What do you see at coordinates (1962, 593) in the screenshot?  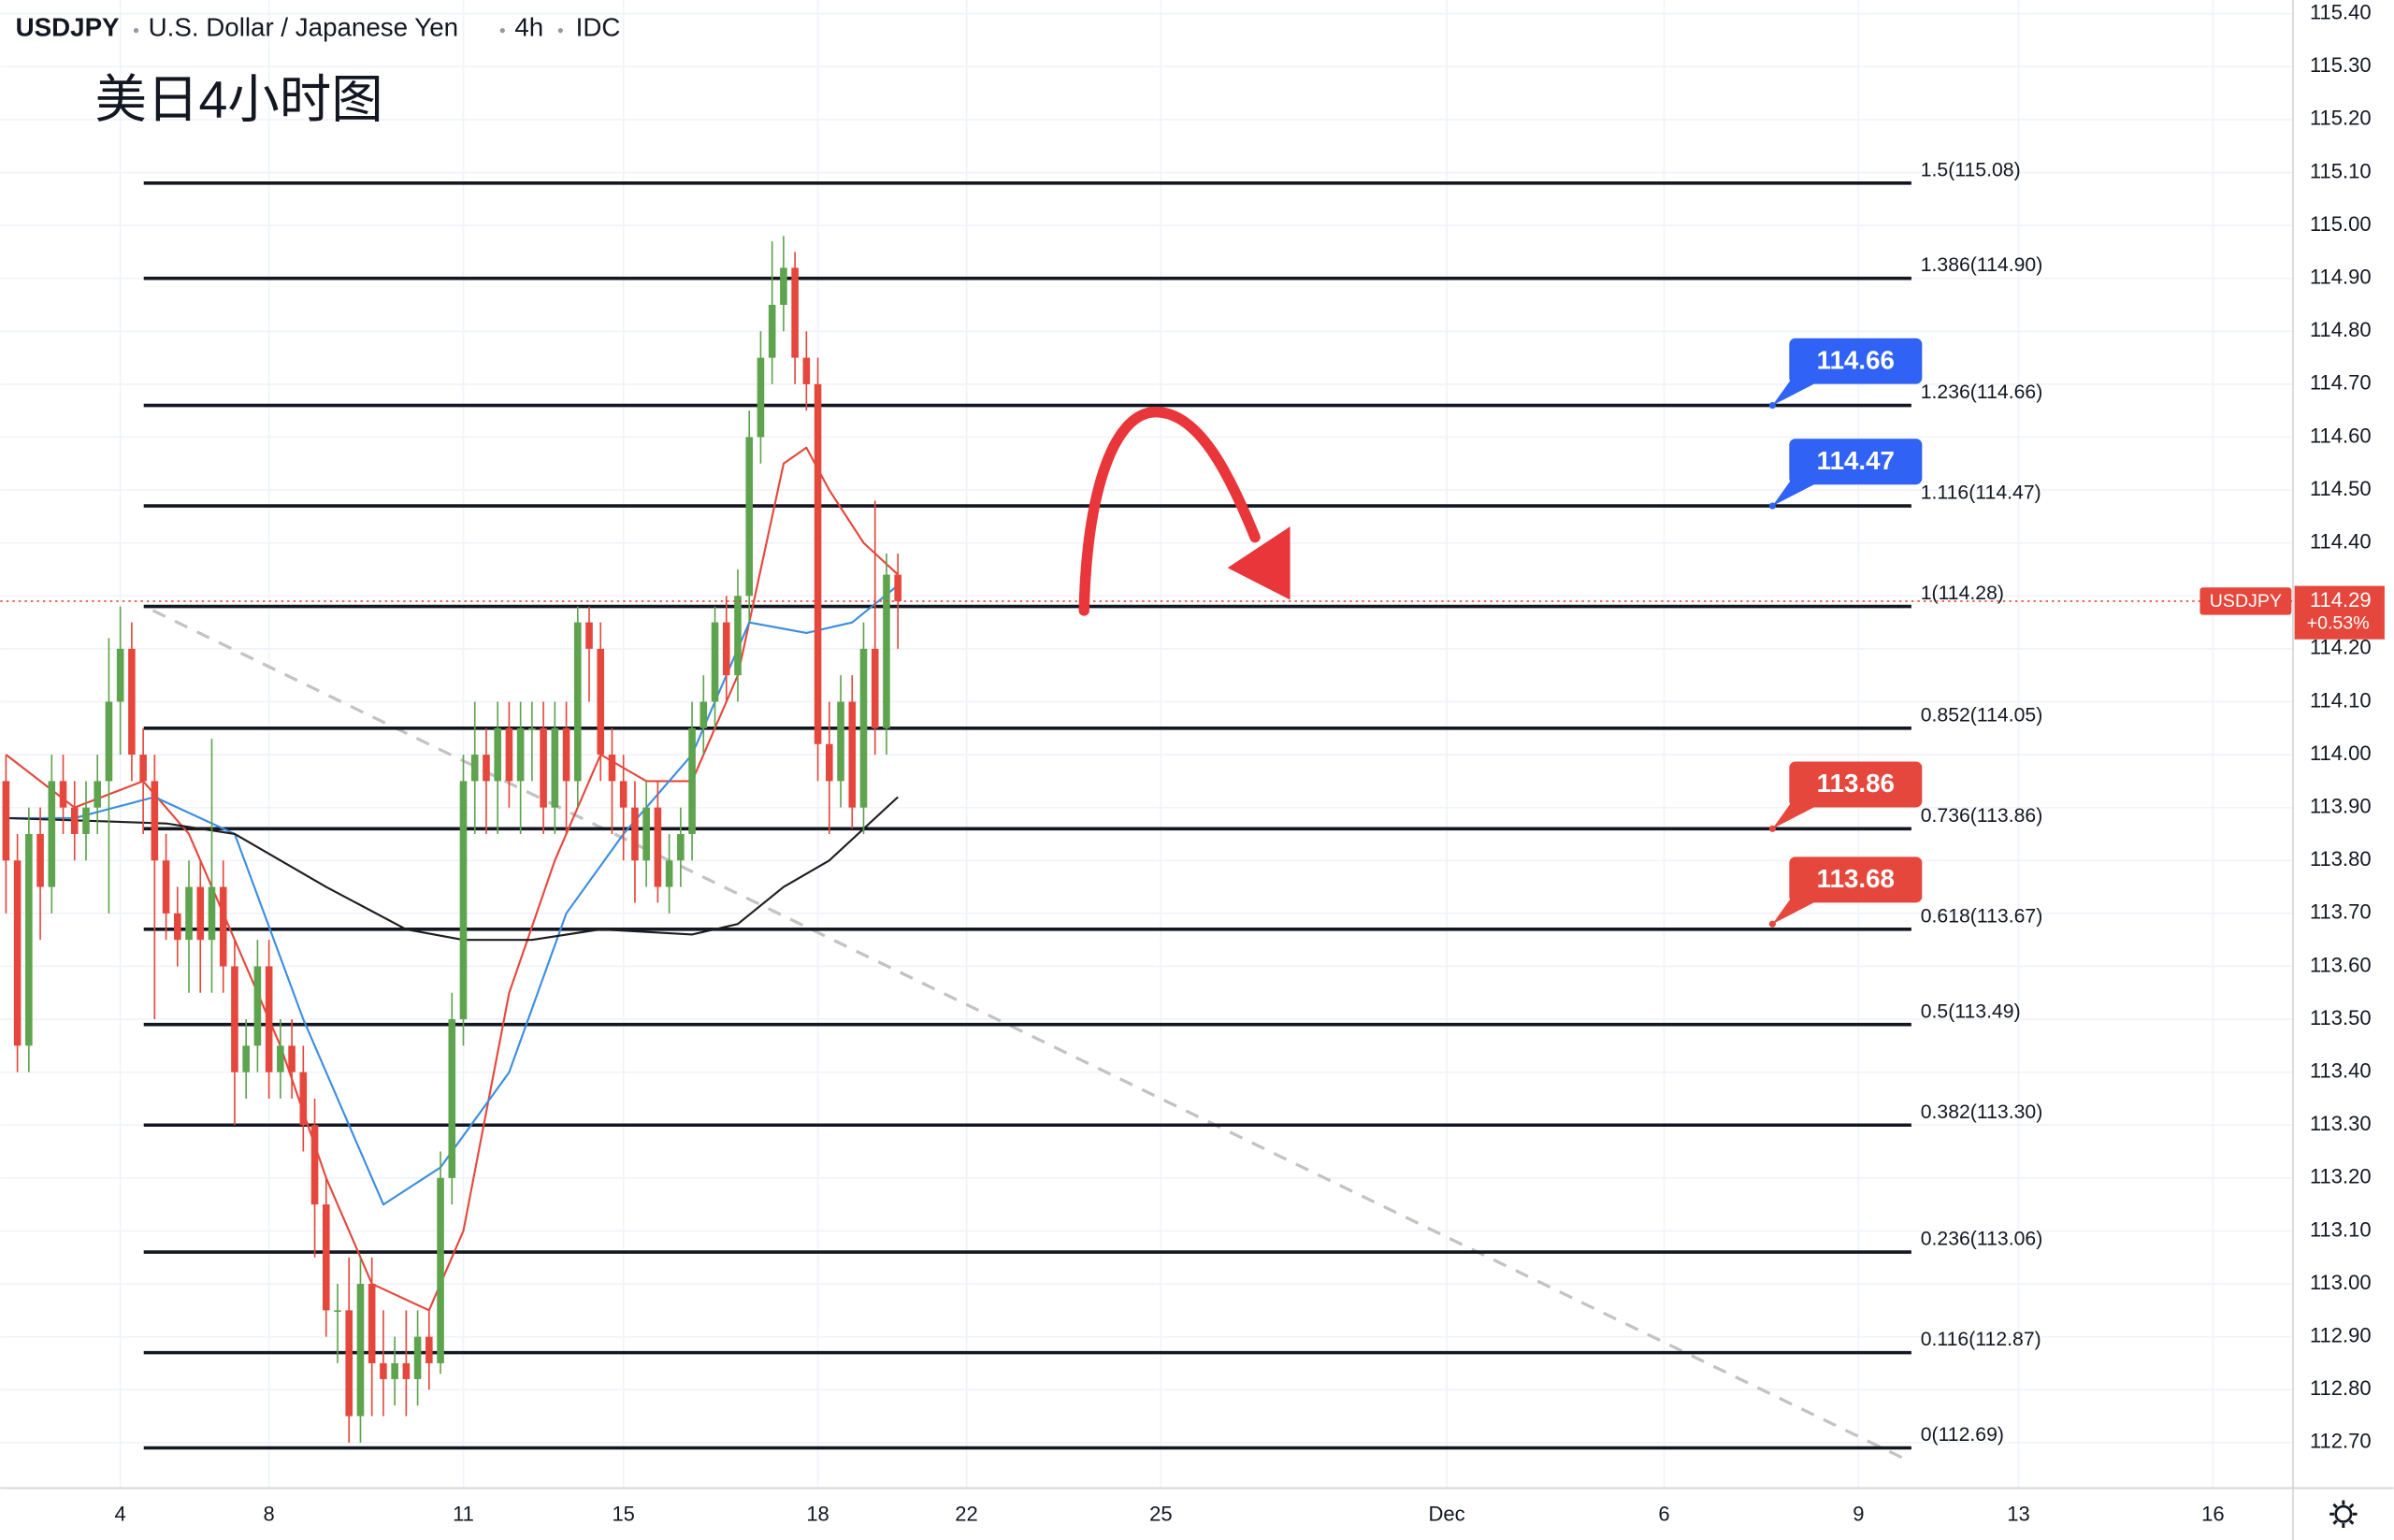 I see `fib-label: 1(114.28)` at bounding box center [1962, 593].